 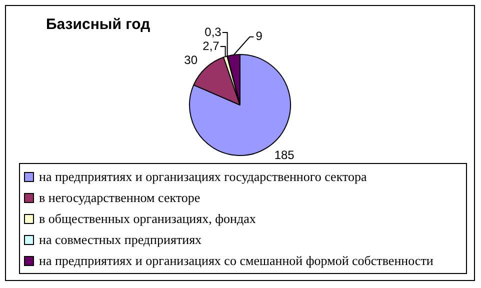 What do you see at coordinates (119, 198) in the screenshot?
I see `legend-label: в негосударственном секторе` at bounding box center [119, 198].